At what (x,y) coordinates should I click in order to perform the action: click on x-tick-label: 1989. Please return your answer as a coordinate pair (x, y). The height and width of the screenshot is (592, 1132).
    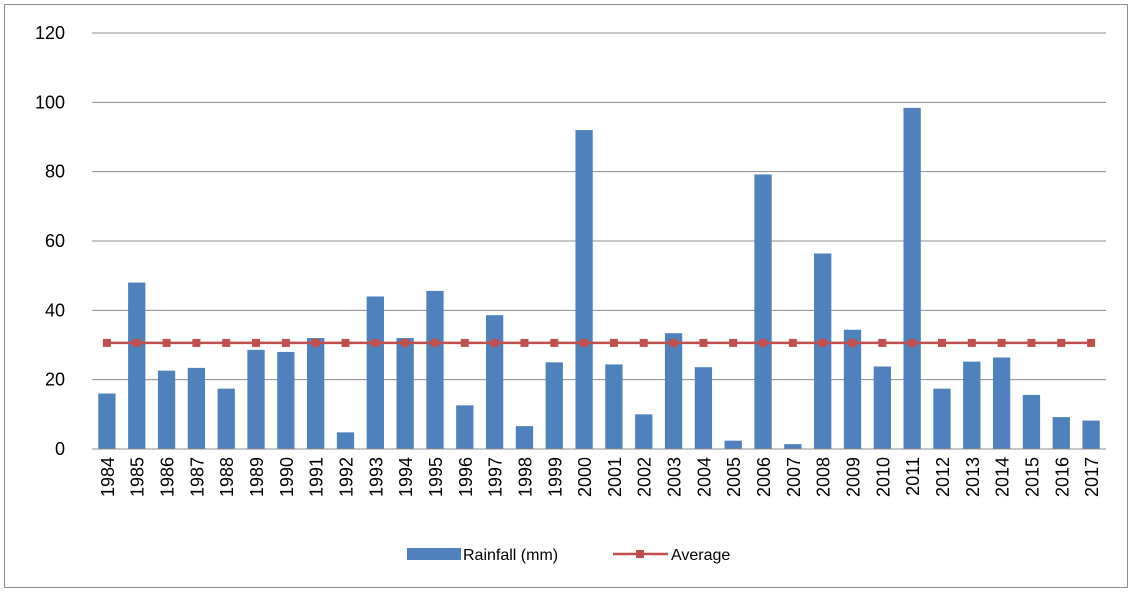
    Looking at the image, I should click on (257, 477).